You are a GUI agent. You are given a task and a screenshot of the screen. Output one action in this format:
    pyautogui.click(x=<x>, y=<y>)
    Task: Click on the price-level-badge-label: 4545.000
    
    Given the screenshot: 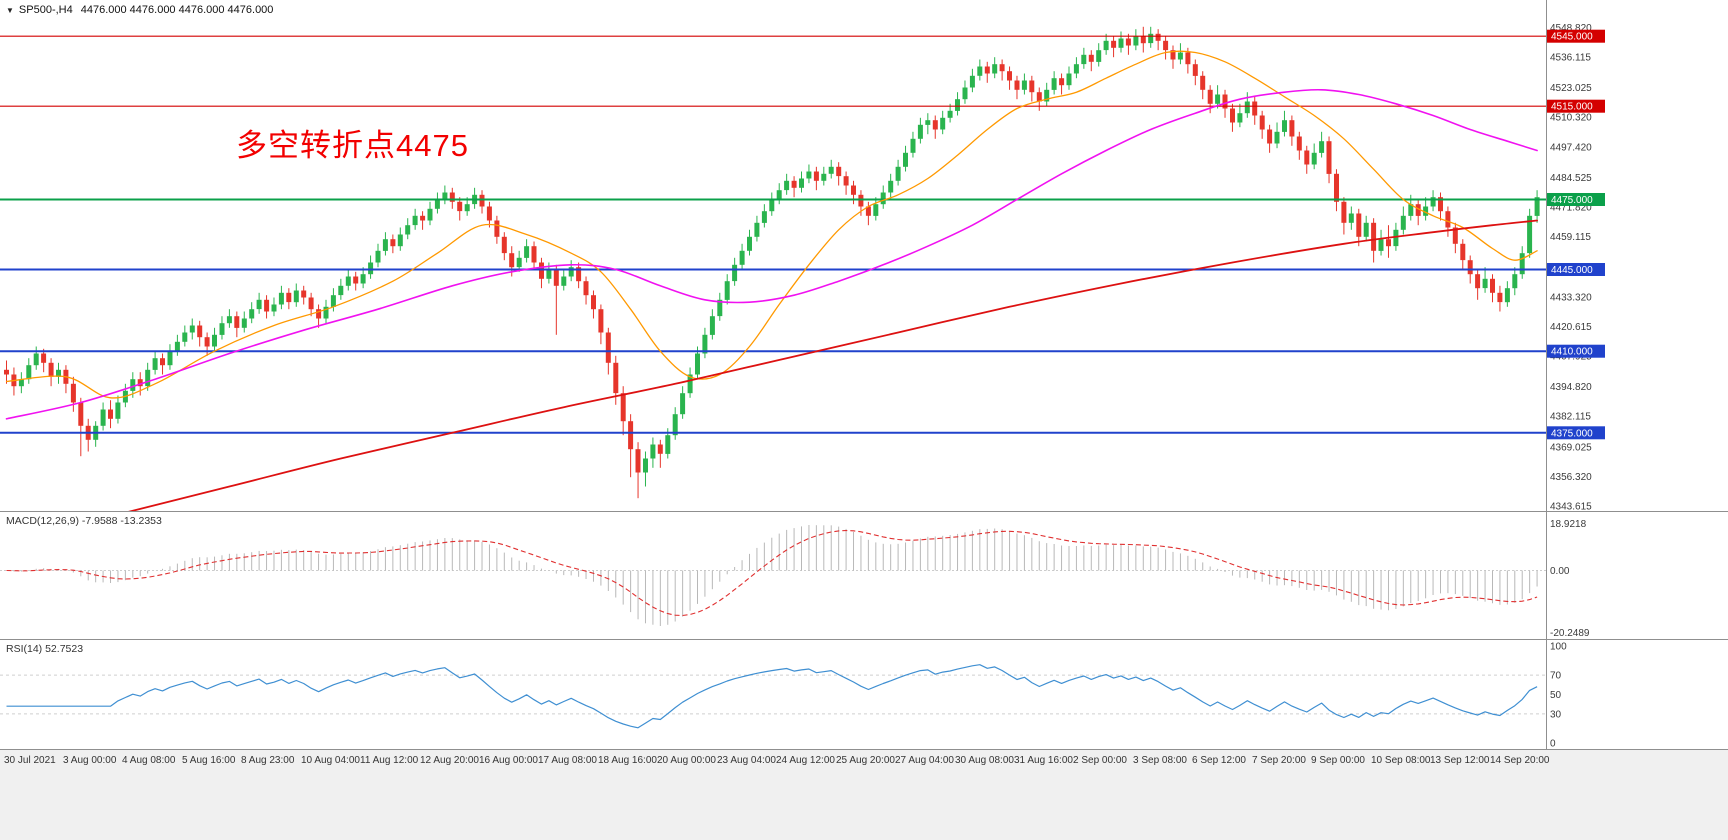 What is the action you would take?
    pyautogui.click(x=1572, y=37)
    